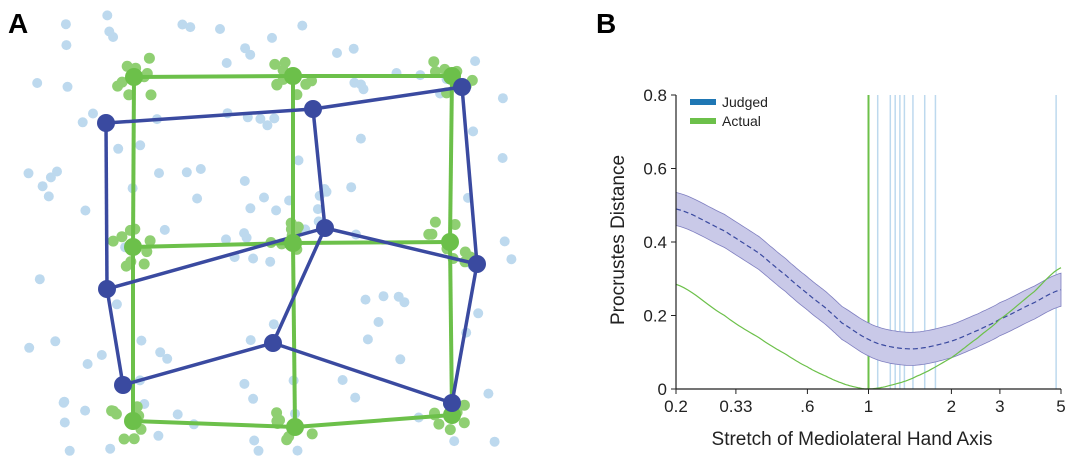  Describe the element at coordinates (999, 406) in the screenshot. I see `x-tick-label: 3` at that location.